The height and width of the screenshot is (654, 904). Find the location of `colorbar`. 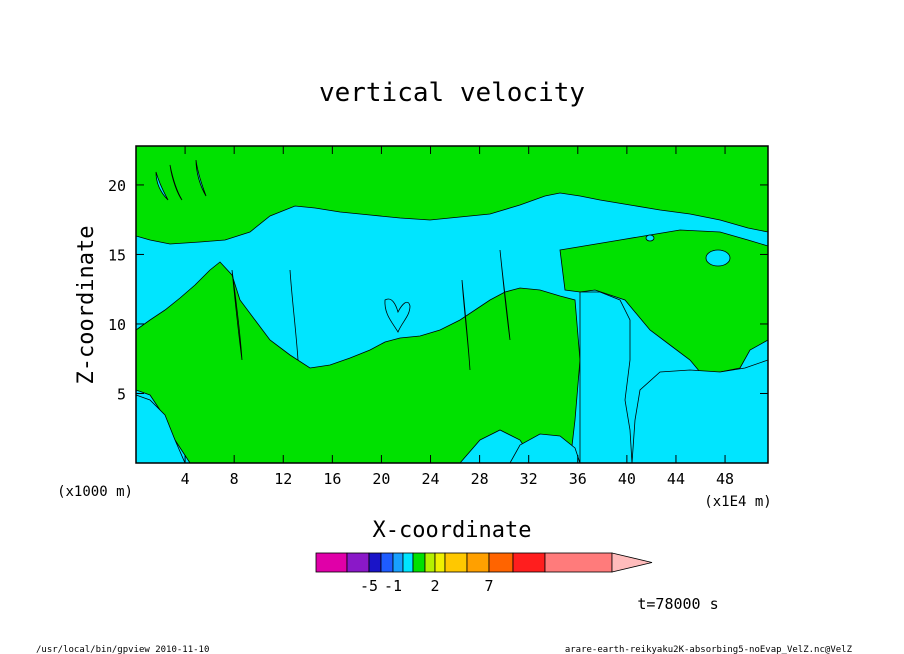

colorbar is located at coordinates (484, 562).